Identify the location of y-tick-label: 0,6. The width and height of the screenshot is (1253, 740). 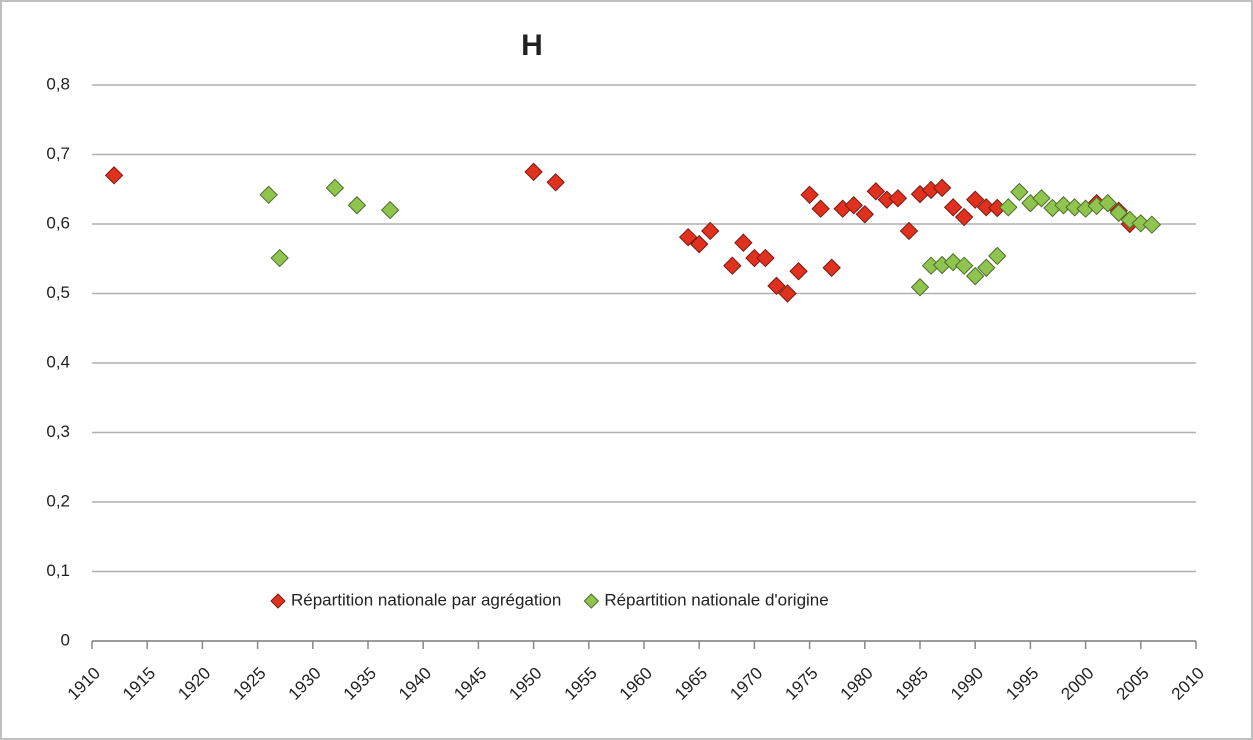
(58, 222).